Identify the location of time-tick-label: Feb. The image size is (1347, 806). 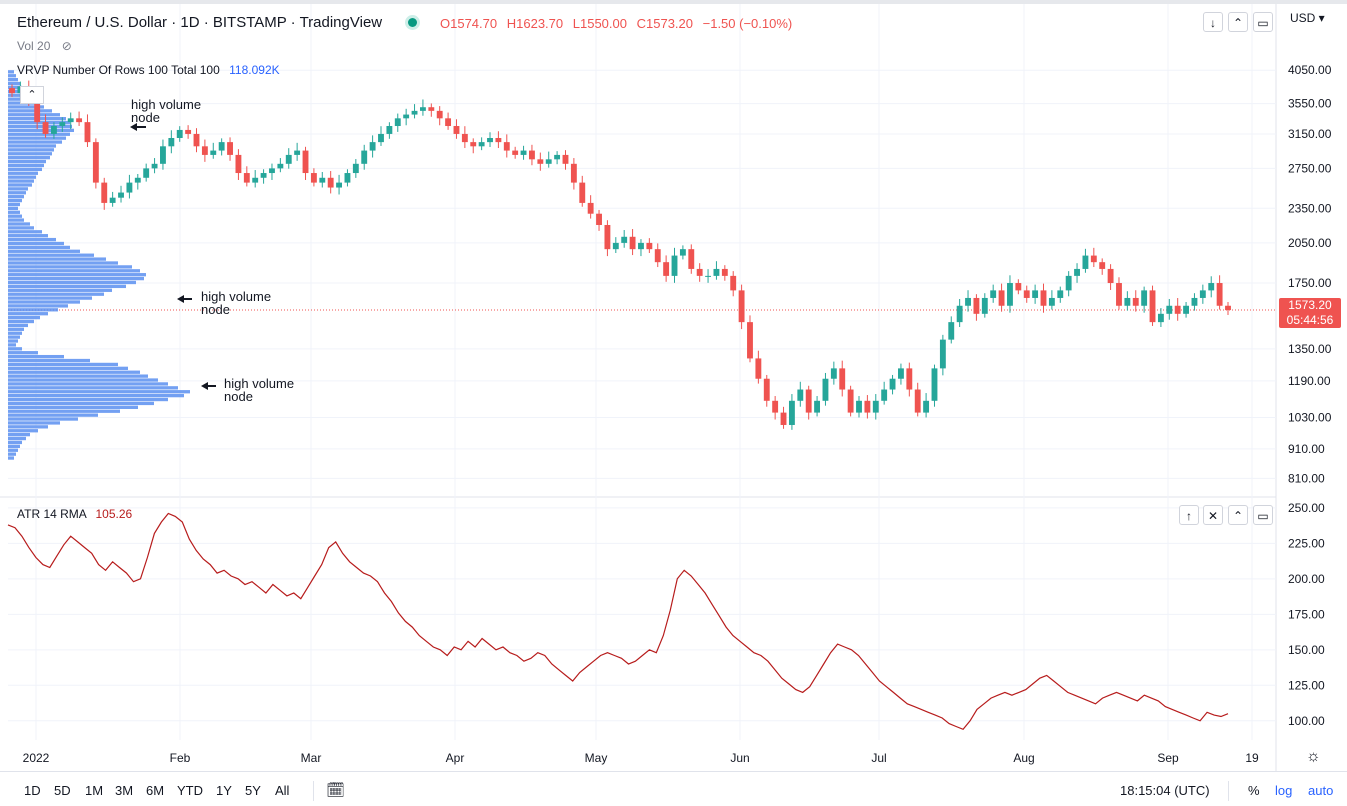
(180, 758).